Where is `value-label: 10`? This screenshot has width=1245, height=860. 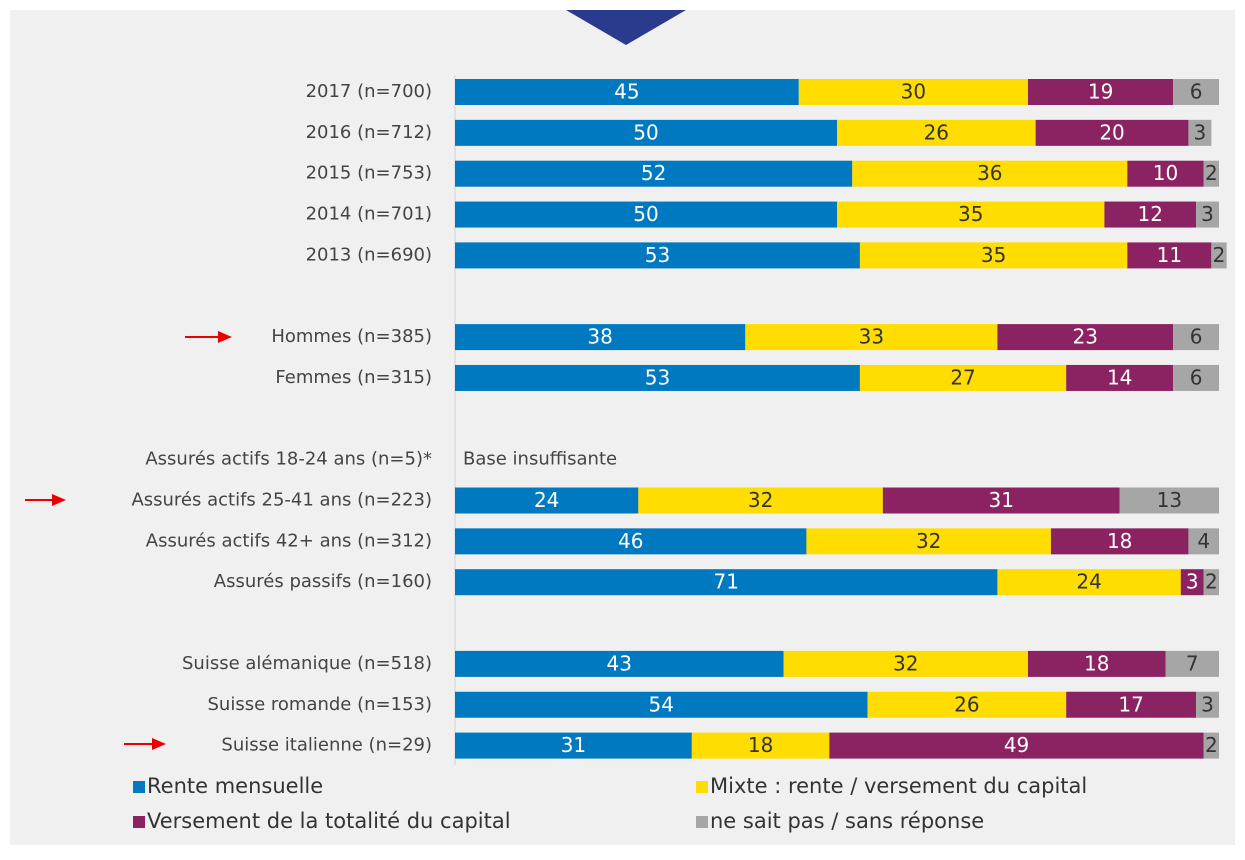 value-label: 10 is located at coordinates (1165, 173).